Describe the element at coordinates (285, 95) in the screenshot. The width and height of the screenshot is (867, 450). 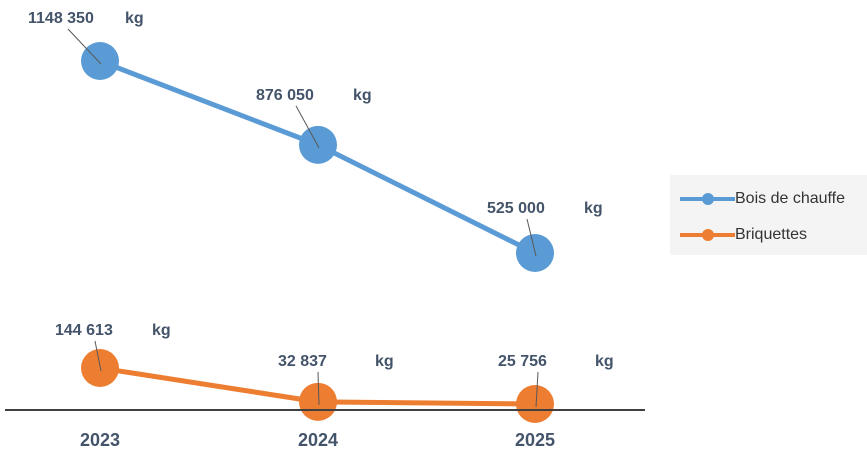
I see `data-label-value: 876 050` at that location.